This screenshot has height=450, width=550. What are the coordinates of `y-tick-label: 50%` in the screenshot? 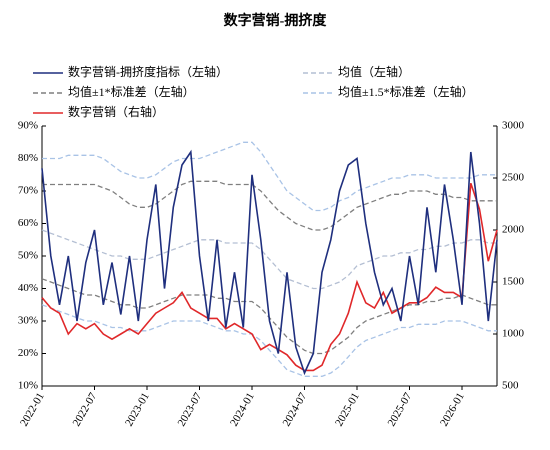 It's located at (28, 256).